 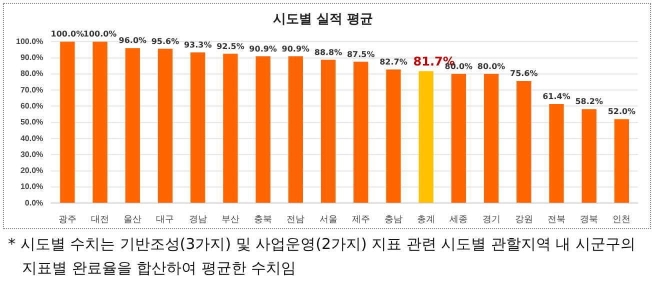 I want to click on x-tick-label: 부산, so click(x=230, y=219).